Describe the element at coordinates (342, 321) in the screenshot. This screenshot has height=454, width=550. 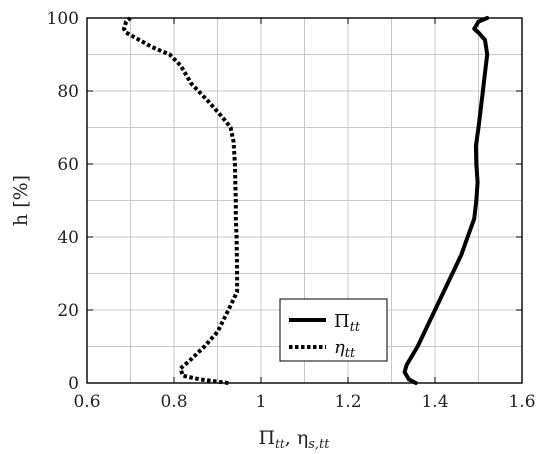
I see `legend-label-pi-main: Π` at that location.